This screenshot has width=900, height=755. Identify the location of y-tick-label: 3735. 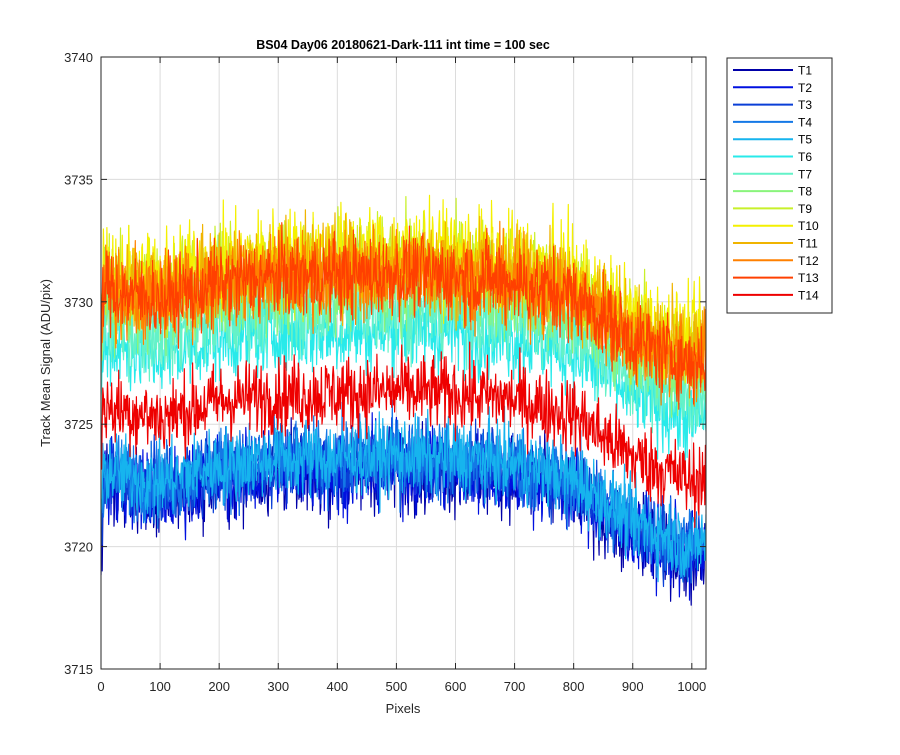
(78, 179).